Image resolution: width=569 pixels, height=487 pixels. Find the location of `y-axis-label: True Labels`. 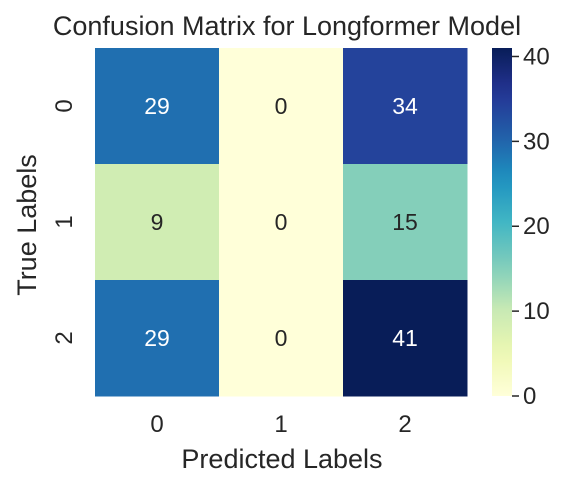

y-axis-label: True Labels is located at coordinates (27, 225).